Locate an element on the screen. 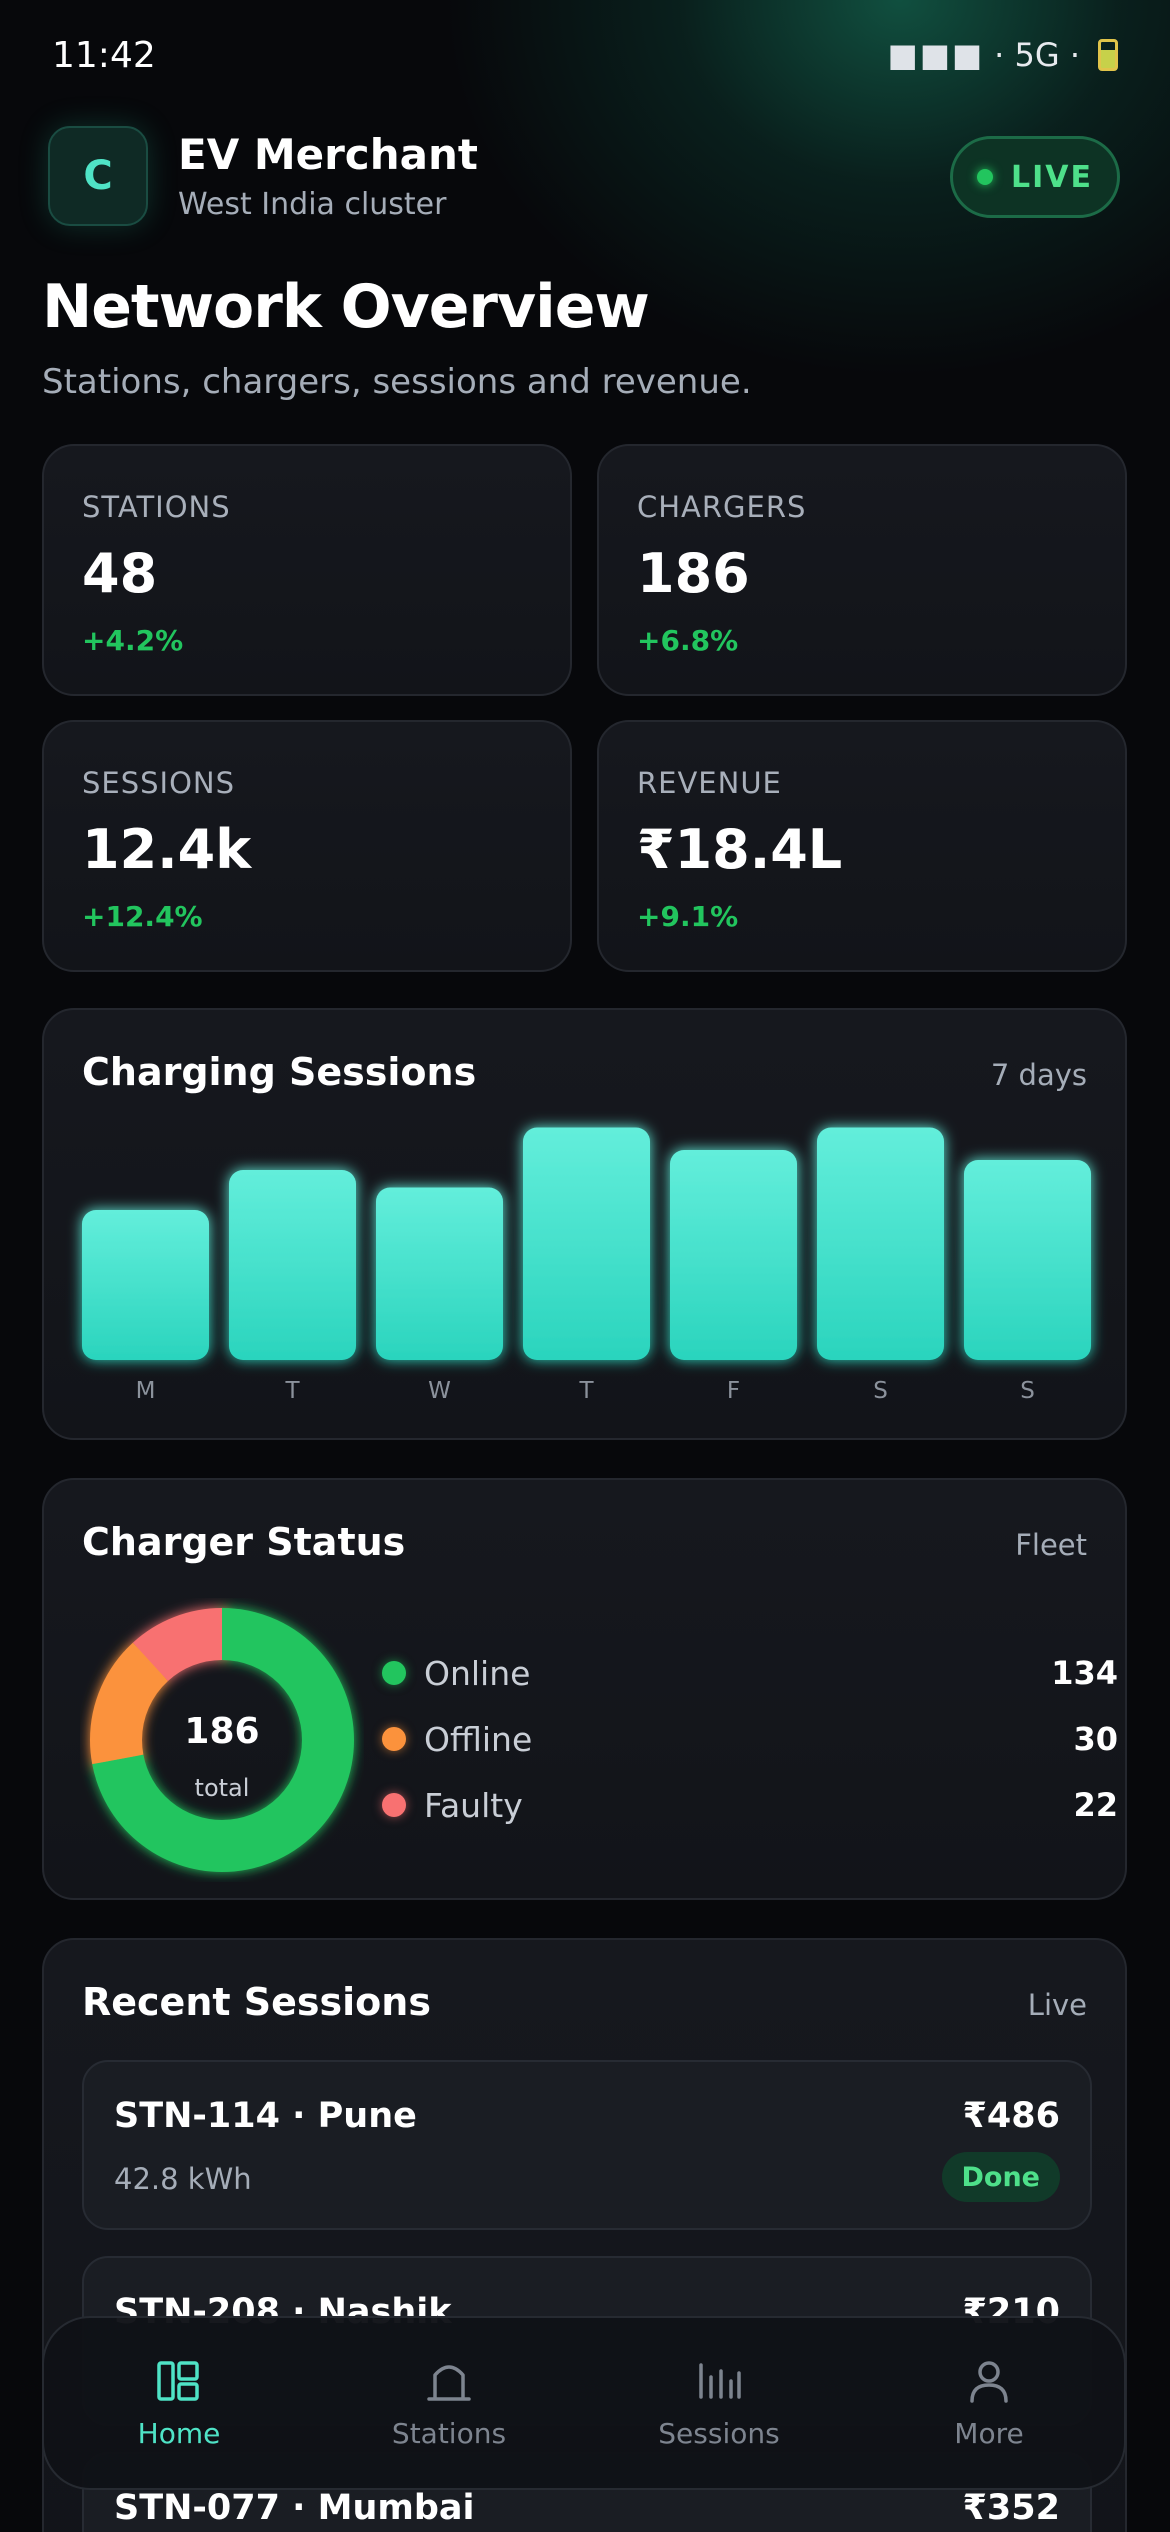 The width and height of the screenshot is (1170, 2532). page-title: Network Overview is located at coordinates (346, 307).